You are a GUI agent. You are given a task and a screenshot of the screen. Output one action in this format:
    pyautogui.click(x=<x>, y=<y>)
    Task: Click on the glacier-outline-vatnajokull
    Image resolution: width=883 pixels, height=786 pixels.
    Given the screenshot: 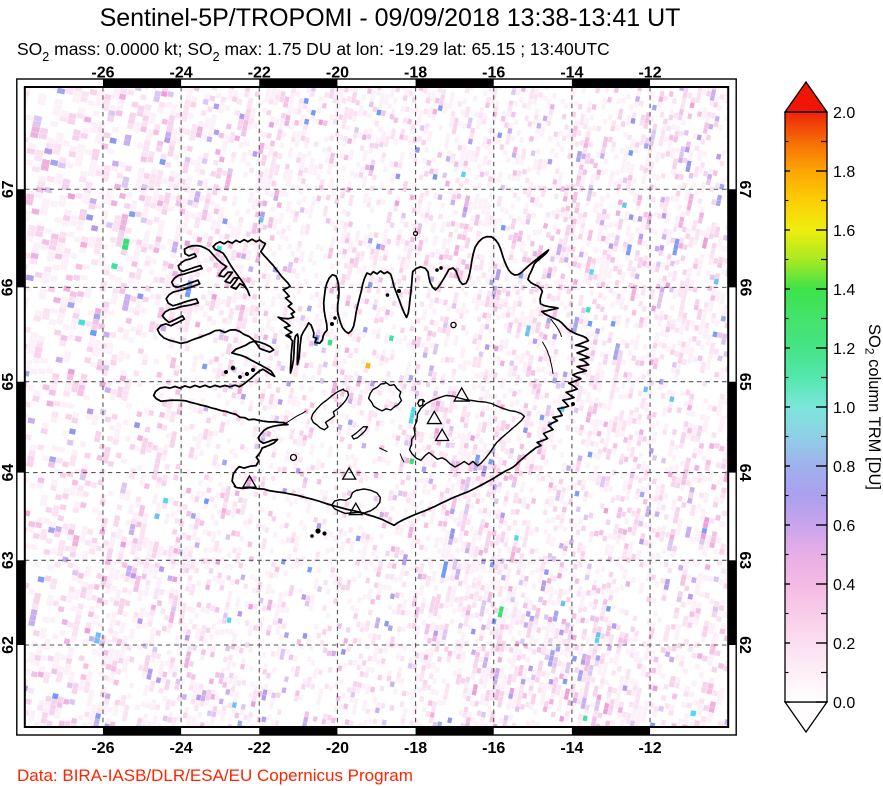 What is the action you would take?
    pyautogui.click(x=467, y=431)
    